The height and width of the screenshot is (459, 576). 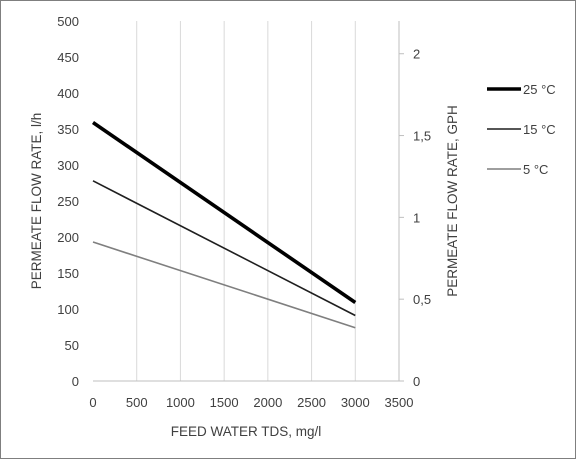 I want to click on x-tick-labels: 0 500 1000 1500 2000 2500 3000 3500, so click(x=251, y=402).